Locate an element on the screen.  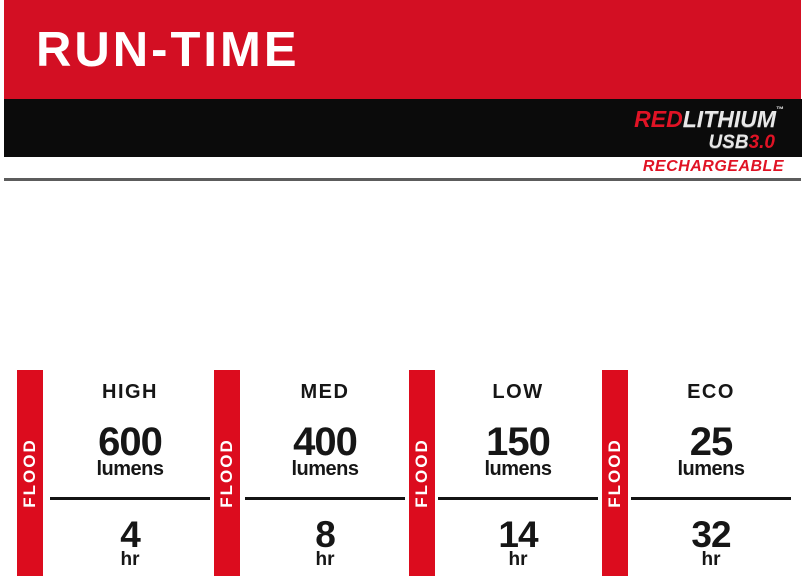
hours-value: 8 is located at coordinates (325, 534).